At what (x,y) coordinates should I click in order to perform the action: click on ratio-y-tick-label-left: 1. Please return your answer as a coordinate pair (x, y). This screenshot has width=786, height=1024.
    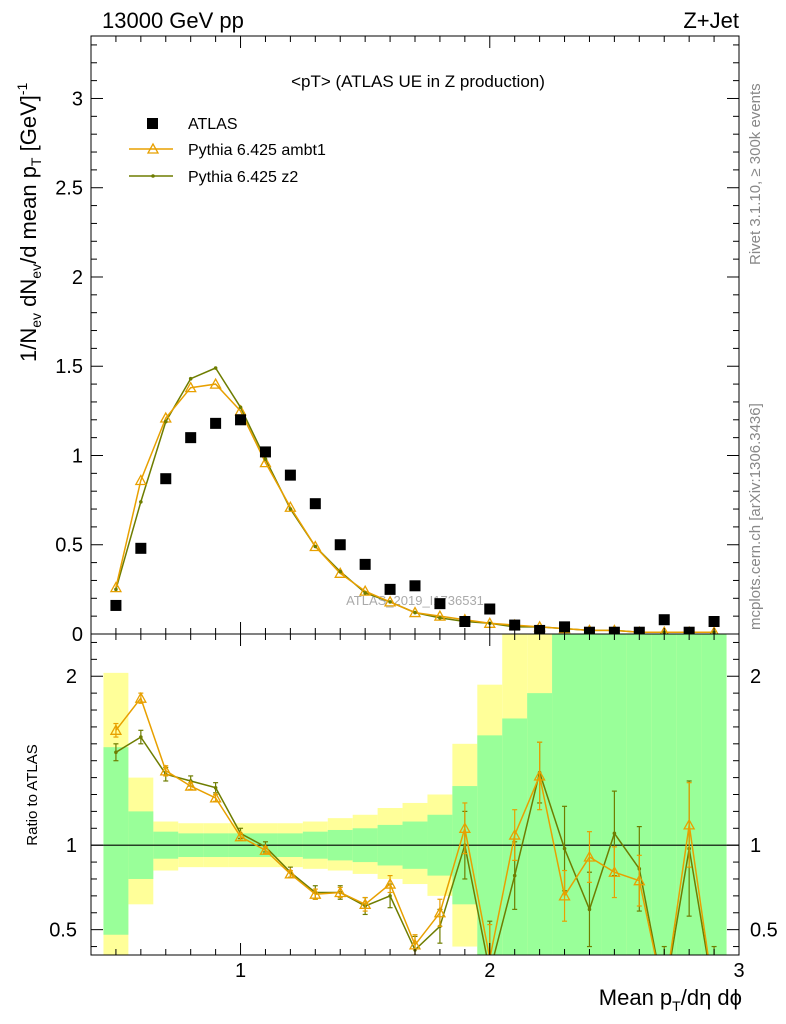
    Looking at the image, I should click on (71, 846).